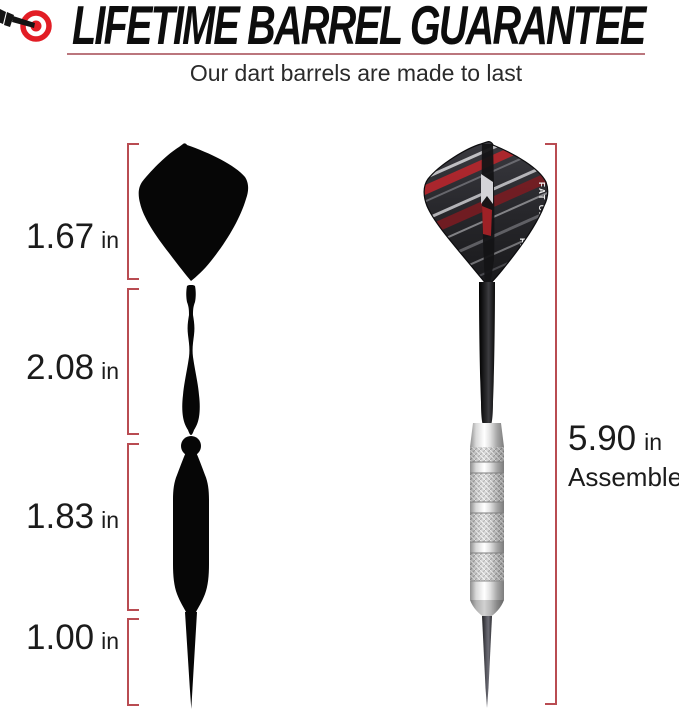  What do you see at coordinates (356, 73) in the screenshot?
I see `page-subtitle: Our dart barrels are made to last` at bounding box center [356, 73].